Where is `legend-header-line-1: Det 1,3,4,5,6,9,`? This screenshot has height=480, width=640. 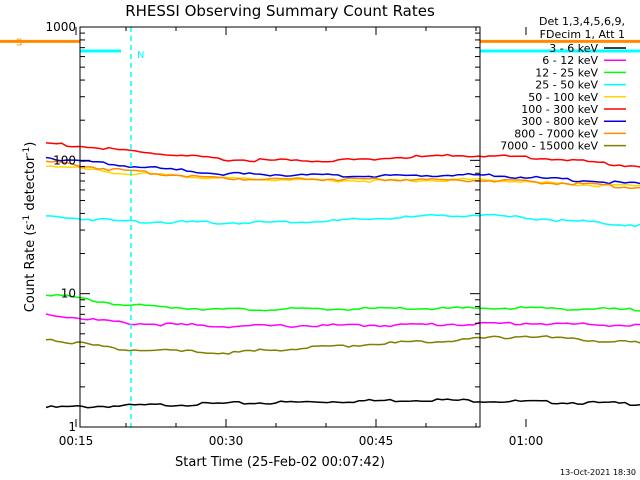 legend-header-line-1: Det 1,3,4,5,6,9, is located at coordinates (582, 21).